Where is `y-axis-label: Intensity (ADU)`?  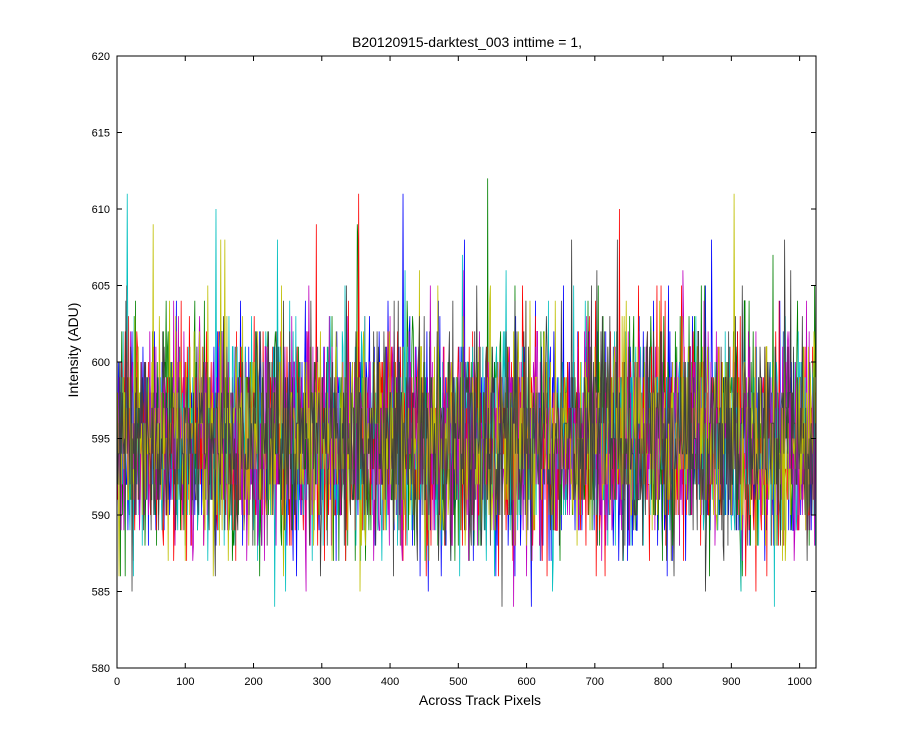
y-axis-label: Intensity (ADU) is located at coordinates (73, 350).